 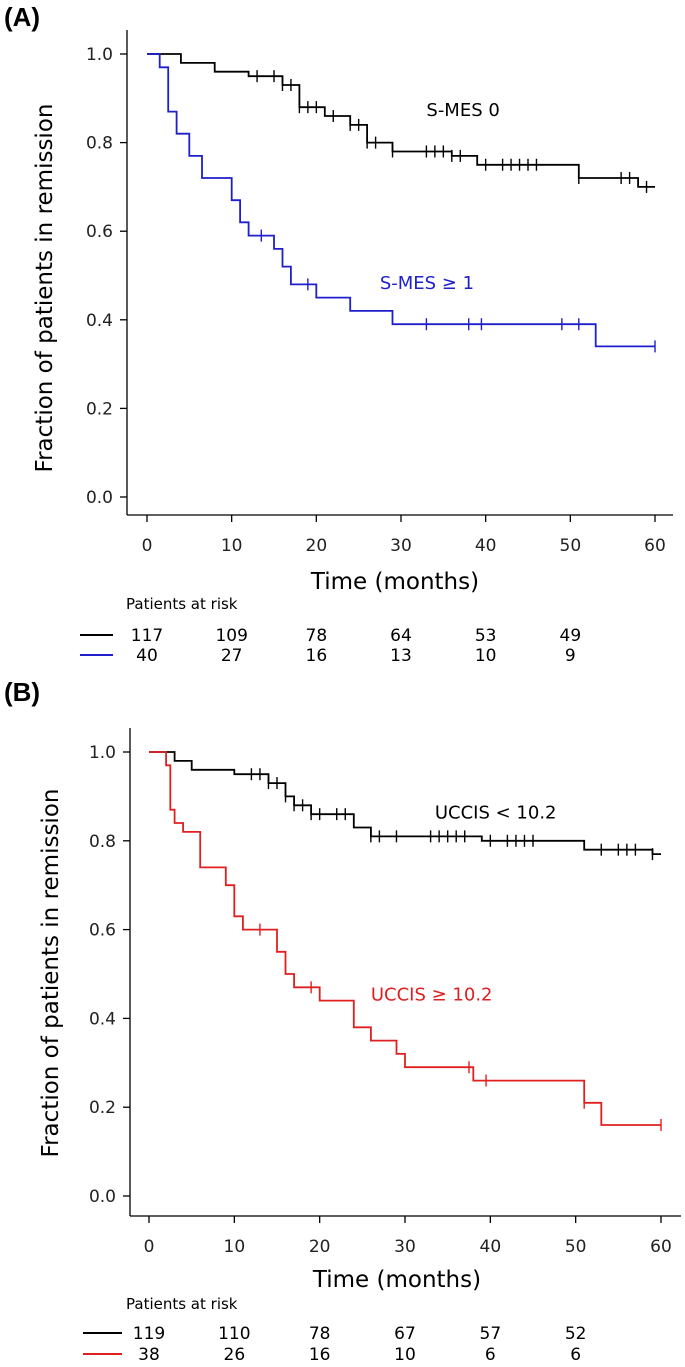 What do you see at coordinates (405, 1334) in the screenshot?
I see `risk-count: 67` at bounding box center [405, 1334].